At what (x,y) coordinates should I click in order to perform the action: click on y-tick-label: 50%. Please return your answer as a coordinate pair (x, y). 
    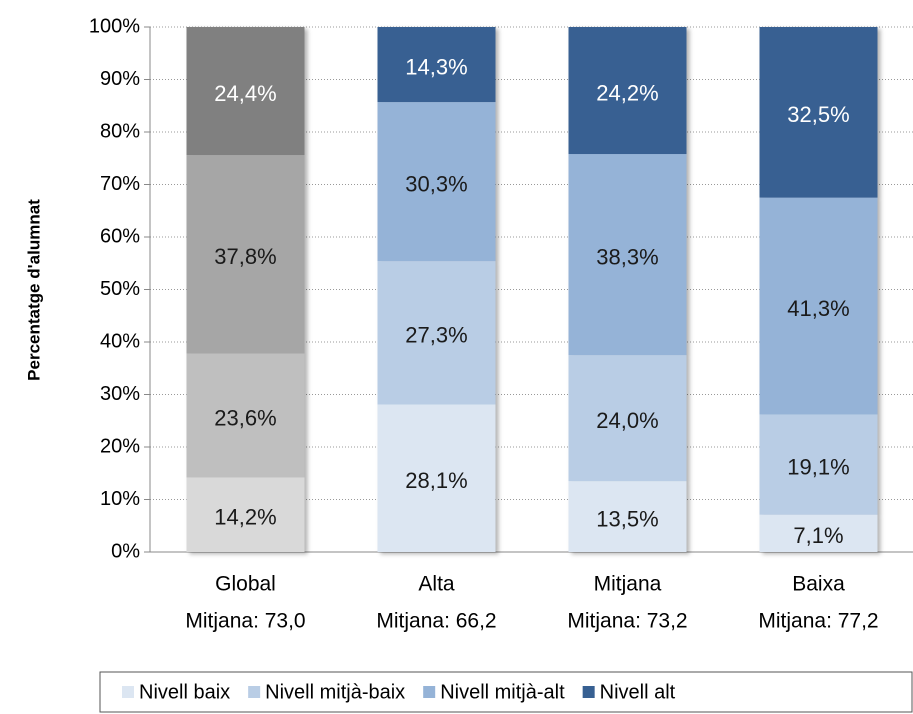
    Looking at the image, I should click on (120, 289).